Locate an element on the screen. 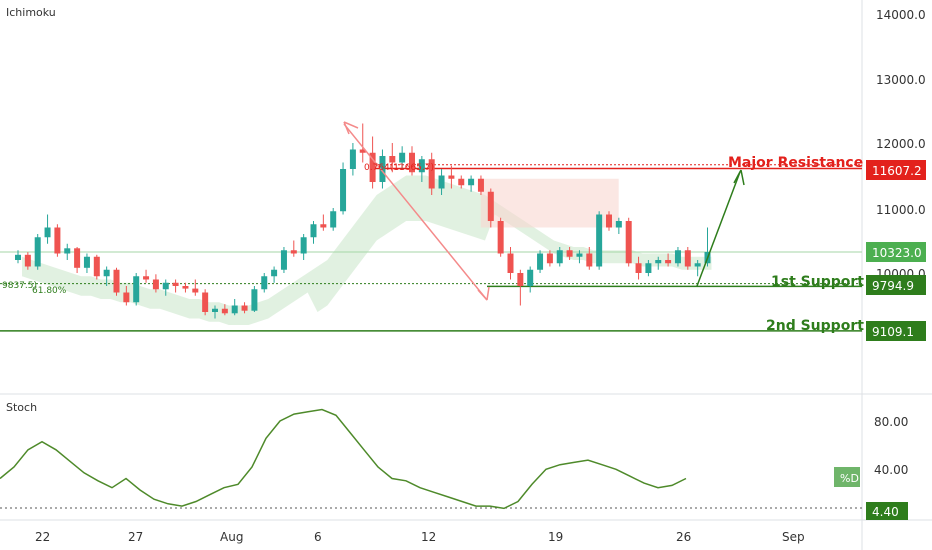 This screenshot has height=550, width=932. stoch-tick: 80.00 is located at coordinates (891, 422).